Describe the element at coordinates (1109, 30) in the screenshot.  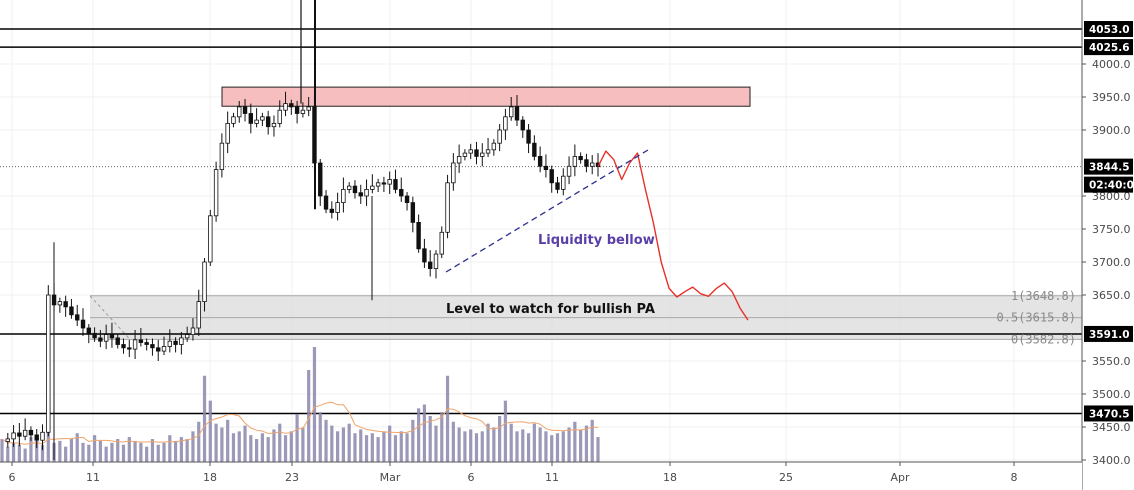
I see `level-badge: 4053.0` at that location.